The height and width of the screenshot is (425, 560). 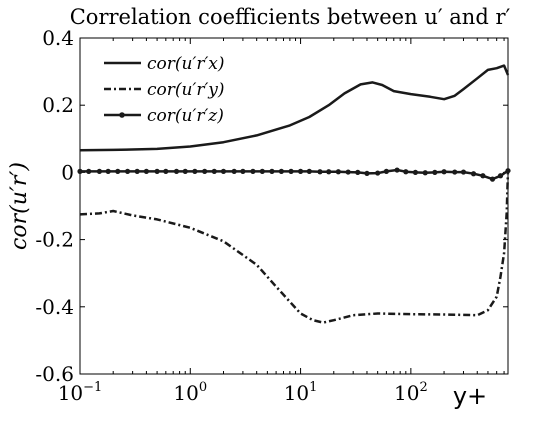 I want to click on x-tick-label: 10¹, so click(x=301, y=392).